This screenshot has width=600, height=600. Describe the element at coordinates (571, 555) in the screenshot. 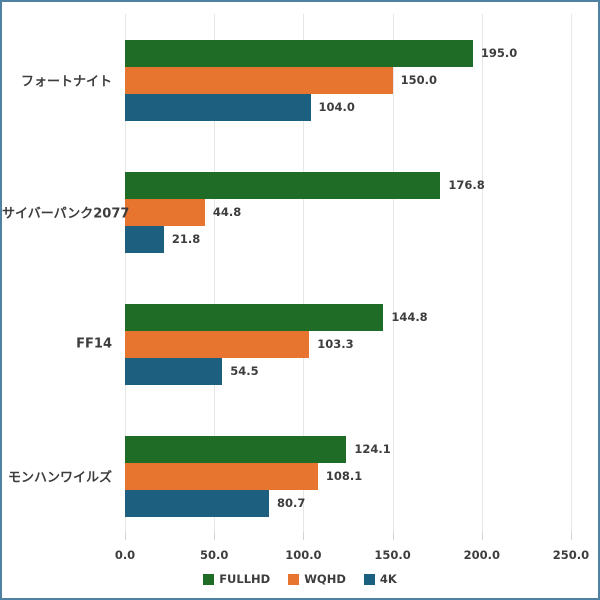

I see `axis-tick-label: 250.0` at that location.